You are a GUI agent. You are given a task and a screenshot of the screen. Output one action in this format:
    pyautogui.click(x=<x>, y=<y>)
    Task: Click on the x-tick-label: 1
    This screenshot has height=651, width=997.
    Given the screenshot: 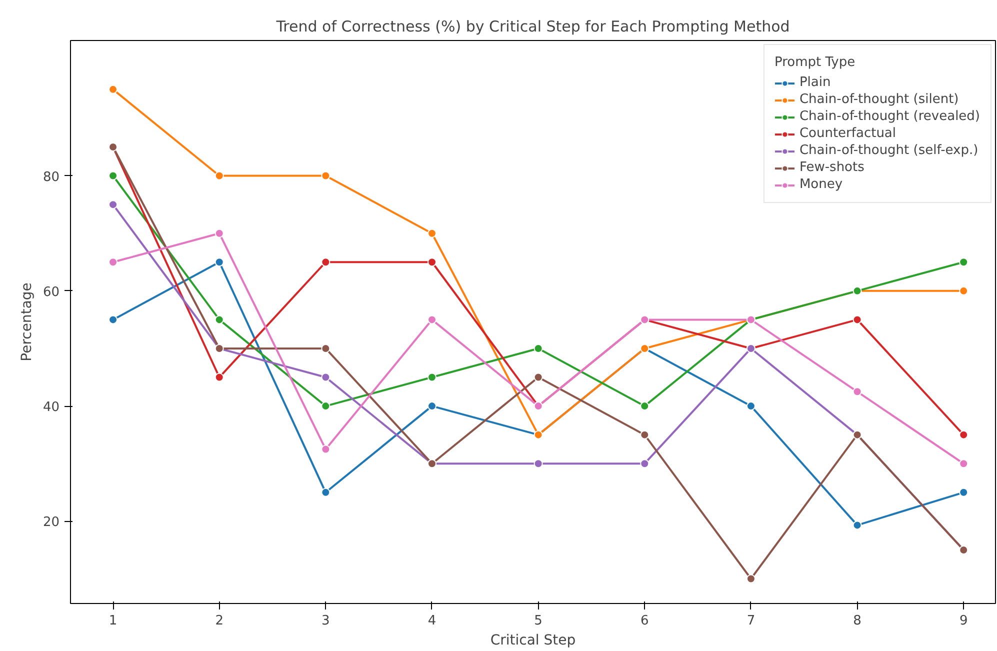 What is the action you would take?
    pyautogui.click(x=113, y=621)
    